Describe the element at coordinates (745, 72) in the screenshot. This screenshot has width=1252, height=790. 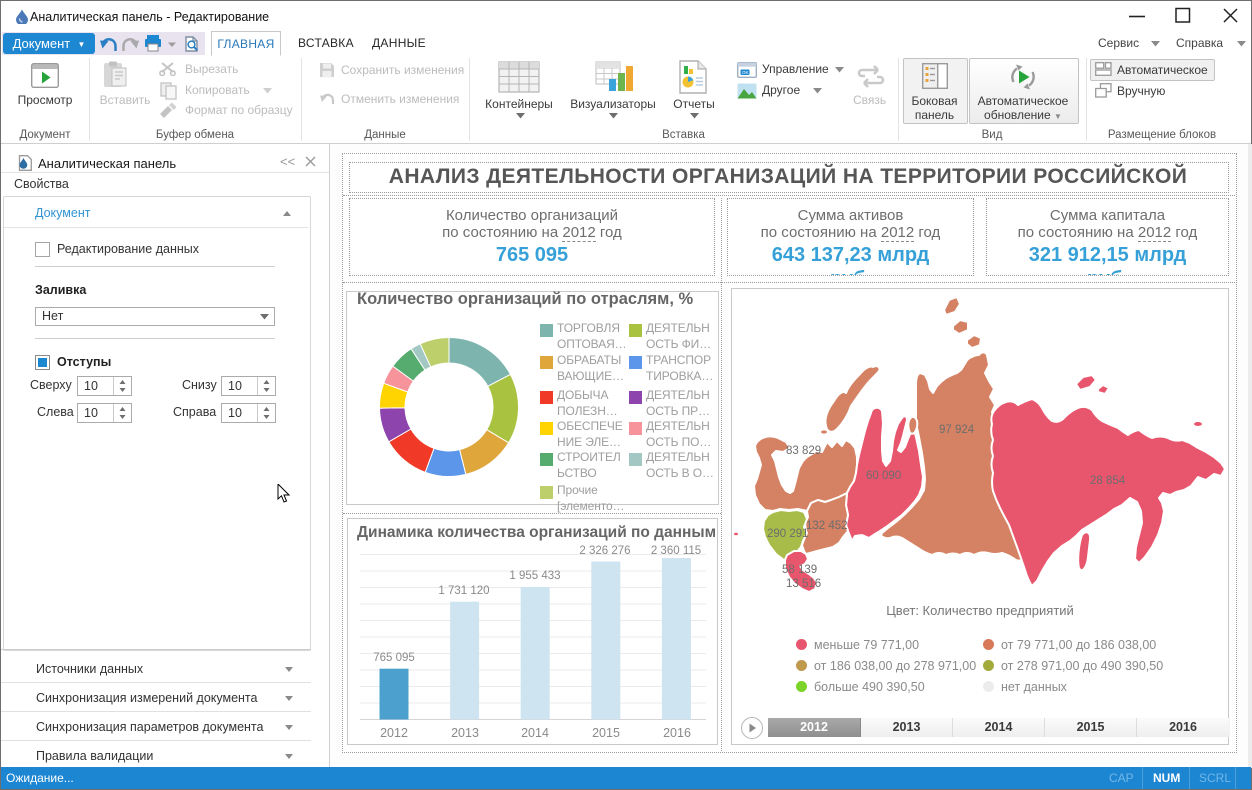
I see `svg-text: OK` at that location.